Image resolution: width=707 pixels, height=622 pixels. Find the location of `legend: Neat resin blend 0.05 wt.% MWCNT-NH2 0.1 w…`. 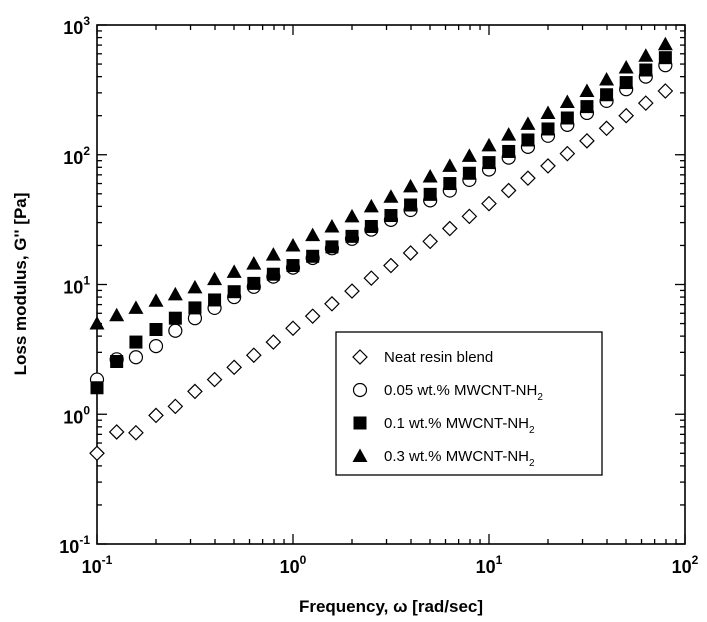

legend: Neat resin blend 0.05 wt.% MWCNT-NH2 0.1 w… is located at coordinates (469, 403).